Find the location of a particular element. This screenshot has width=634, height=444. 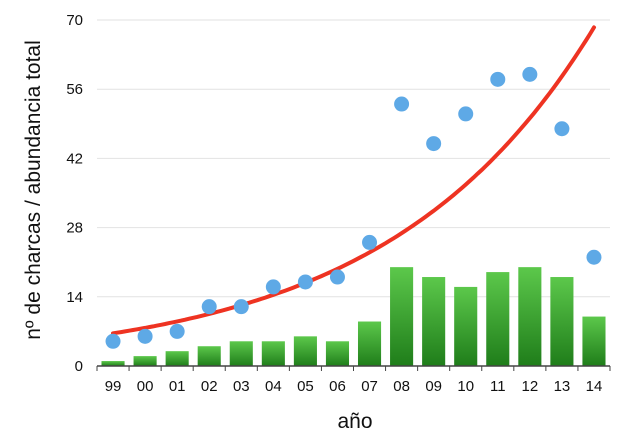

x-axis-title: año is located at coordinates (354, 421).